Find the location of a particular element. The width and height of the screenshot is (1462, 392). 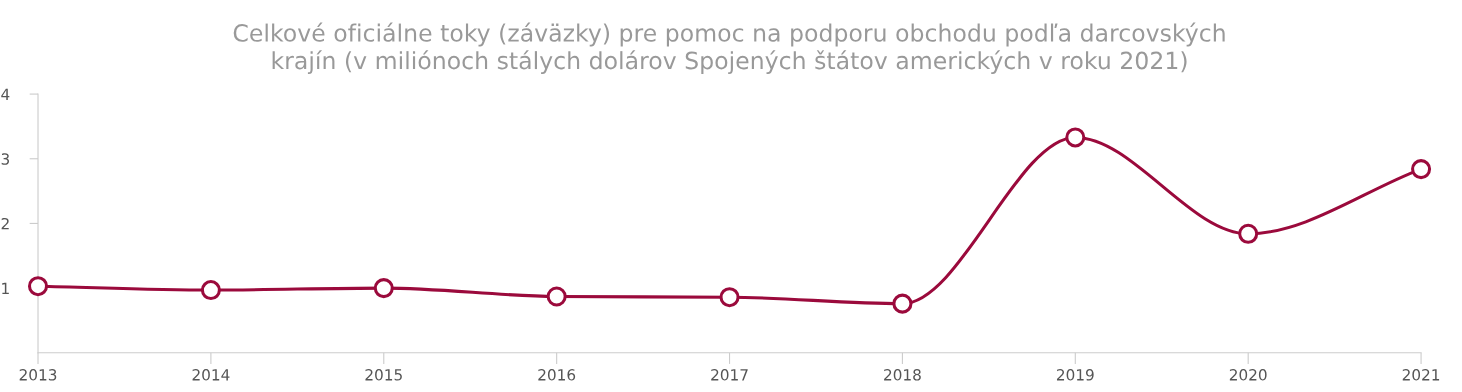

x-tick-label: 2017 is located at coordinates (729, 375).